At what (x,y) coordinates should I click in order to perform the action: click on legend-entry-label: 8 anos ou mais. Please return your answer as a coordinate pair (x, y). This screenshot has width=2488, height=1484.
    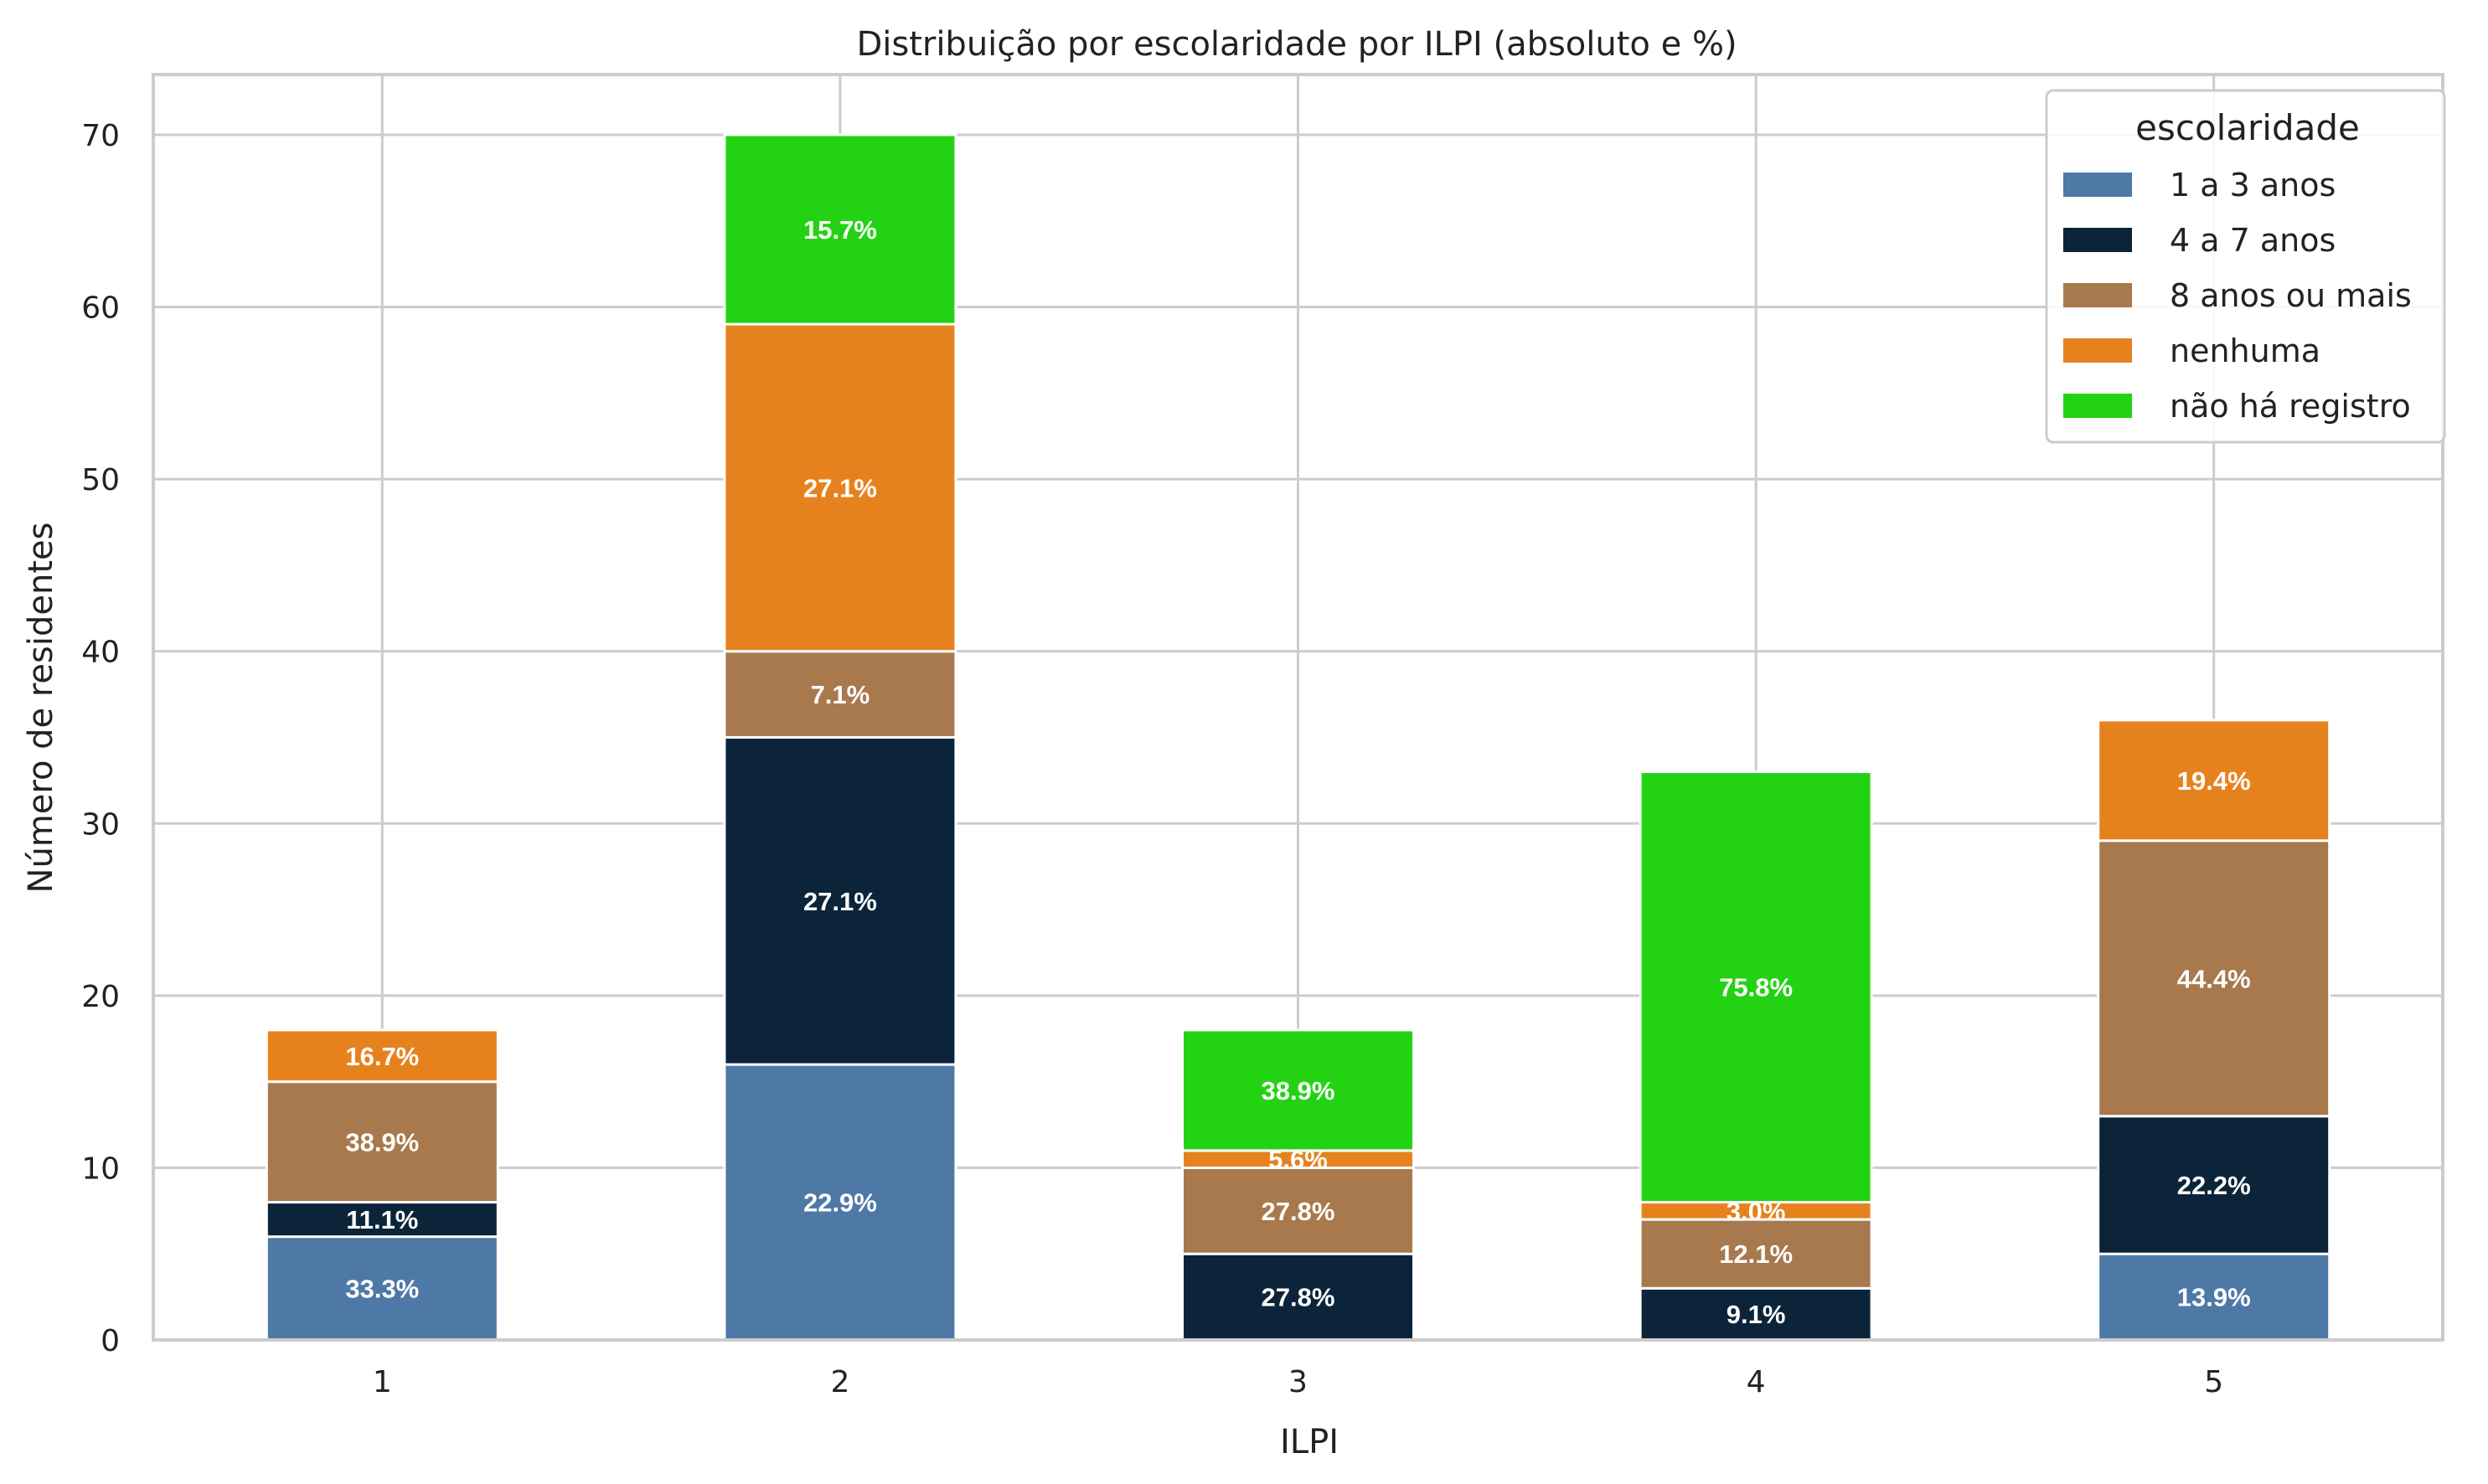
    Looking at the image, I should click on (2291, 295).